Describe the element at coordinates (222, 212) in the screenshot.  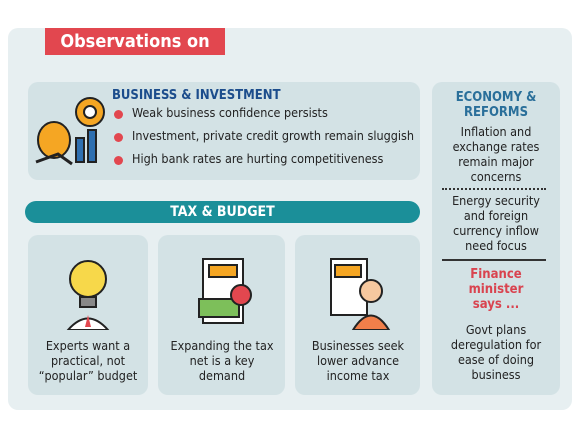
I see `tax-title: TAX & BUDGET` at that location.